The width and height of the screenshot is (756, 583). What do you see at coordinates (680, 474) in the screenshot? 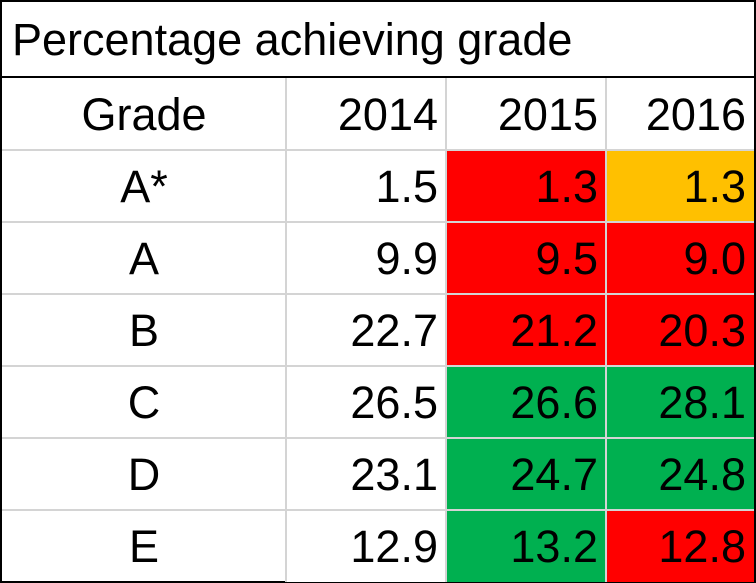
I see `table-cell: 24.8` at bounding box center [680, 474].